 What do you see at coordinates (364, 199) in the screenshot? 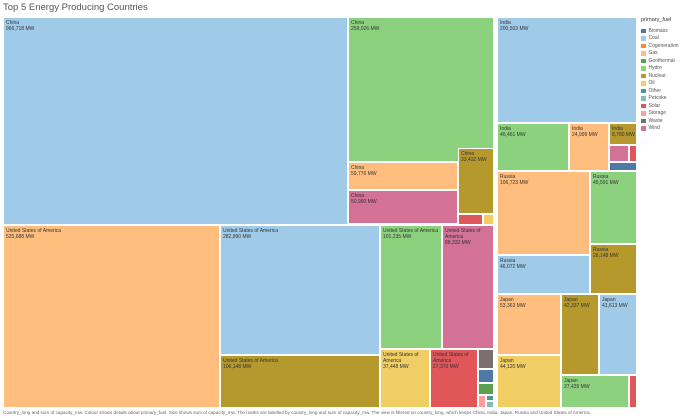
I see `tile-label: China 50,990 MW` at bounding box center [364, 199].